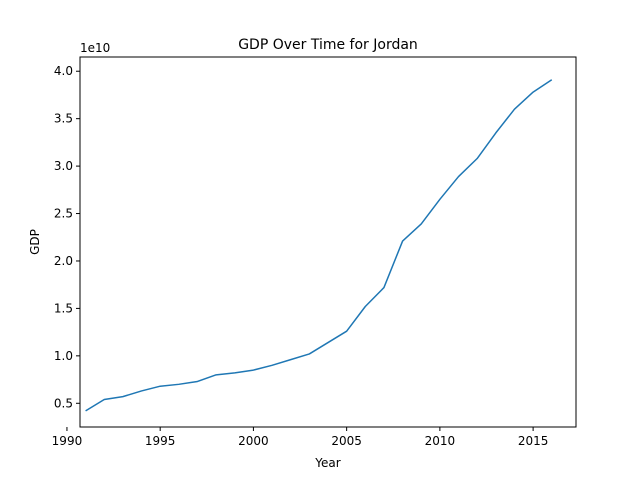  Describe the element at coordinates (63, 261) in the screenshot. I see `y-tick-label: 2.0` at that location.